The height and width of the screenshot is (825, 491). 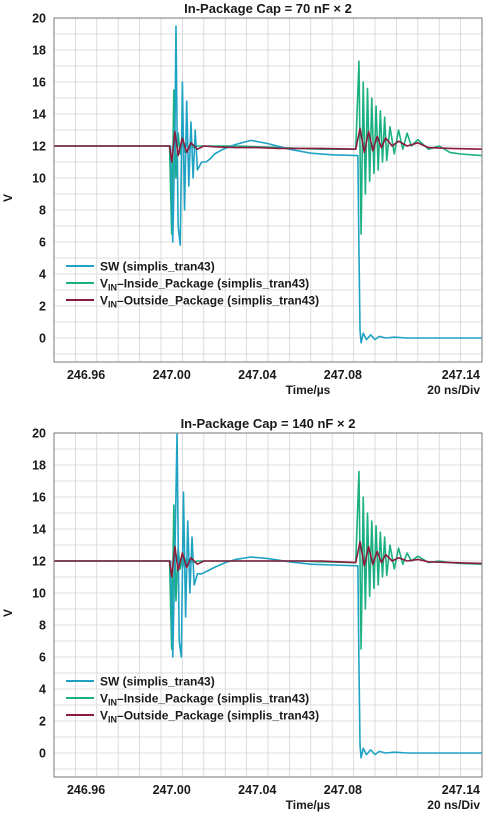 What do you see at coordinates (268, 8) in the screenshot?
I see `chart-title: In-Package Cap = 70 nF × 2` at bounding box center [268, 8].